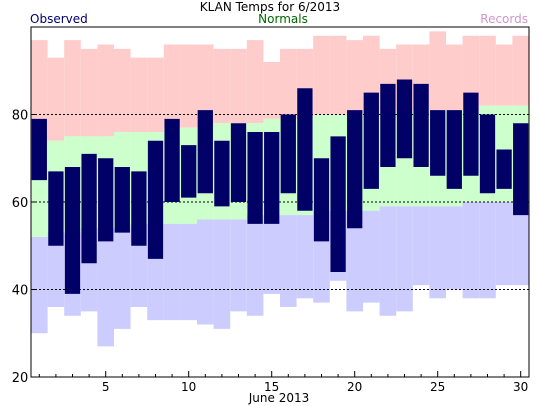 The image size is (540, 406). I want to click on chart-title: KLAN Temps for 6/2013, so click(270, 7).